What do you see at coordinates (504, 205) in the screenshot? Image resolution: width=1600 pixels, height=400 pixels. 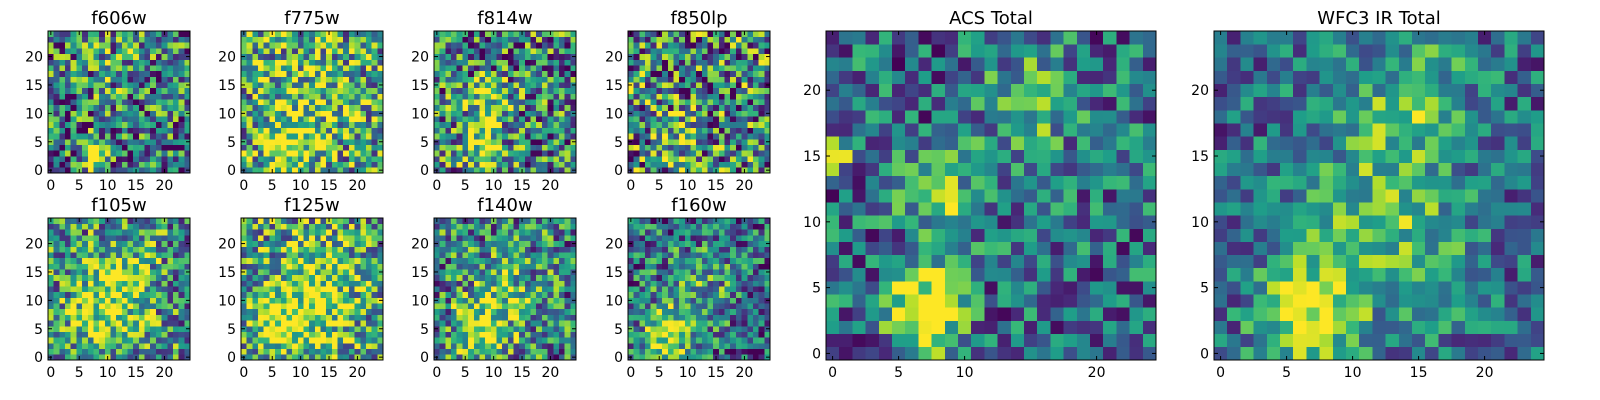 I see `panel-title: f140w` at bounding box center [504, 205].